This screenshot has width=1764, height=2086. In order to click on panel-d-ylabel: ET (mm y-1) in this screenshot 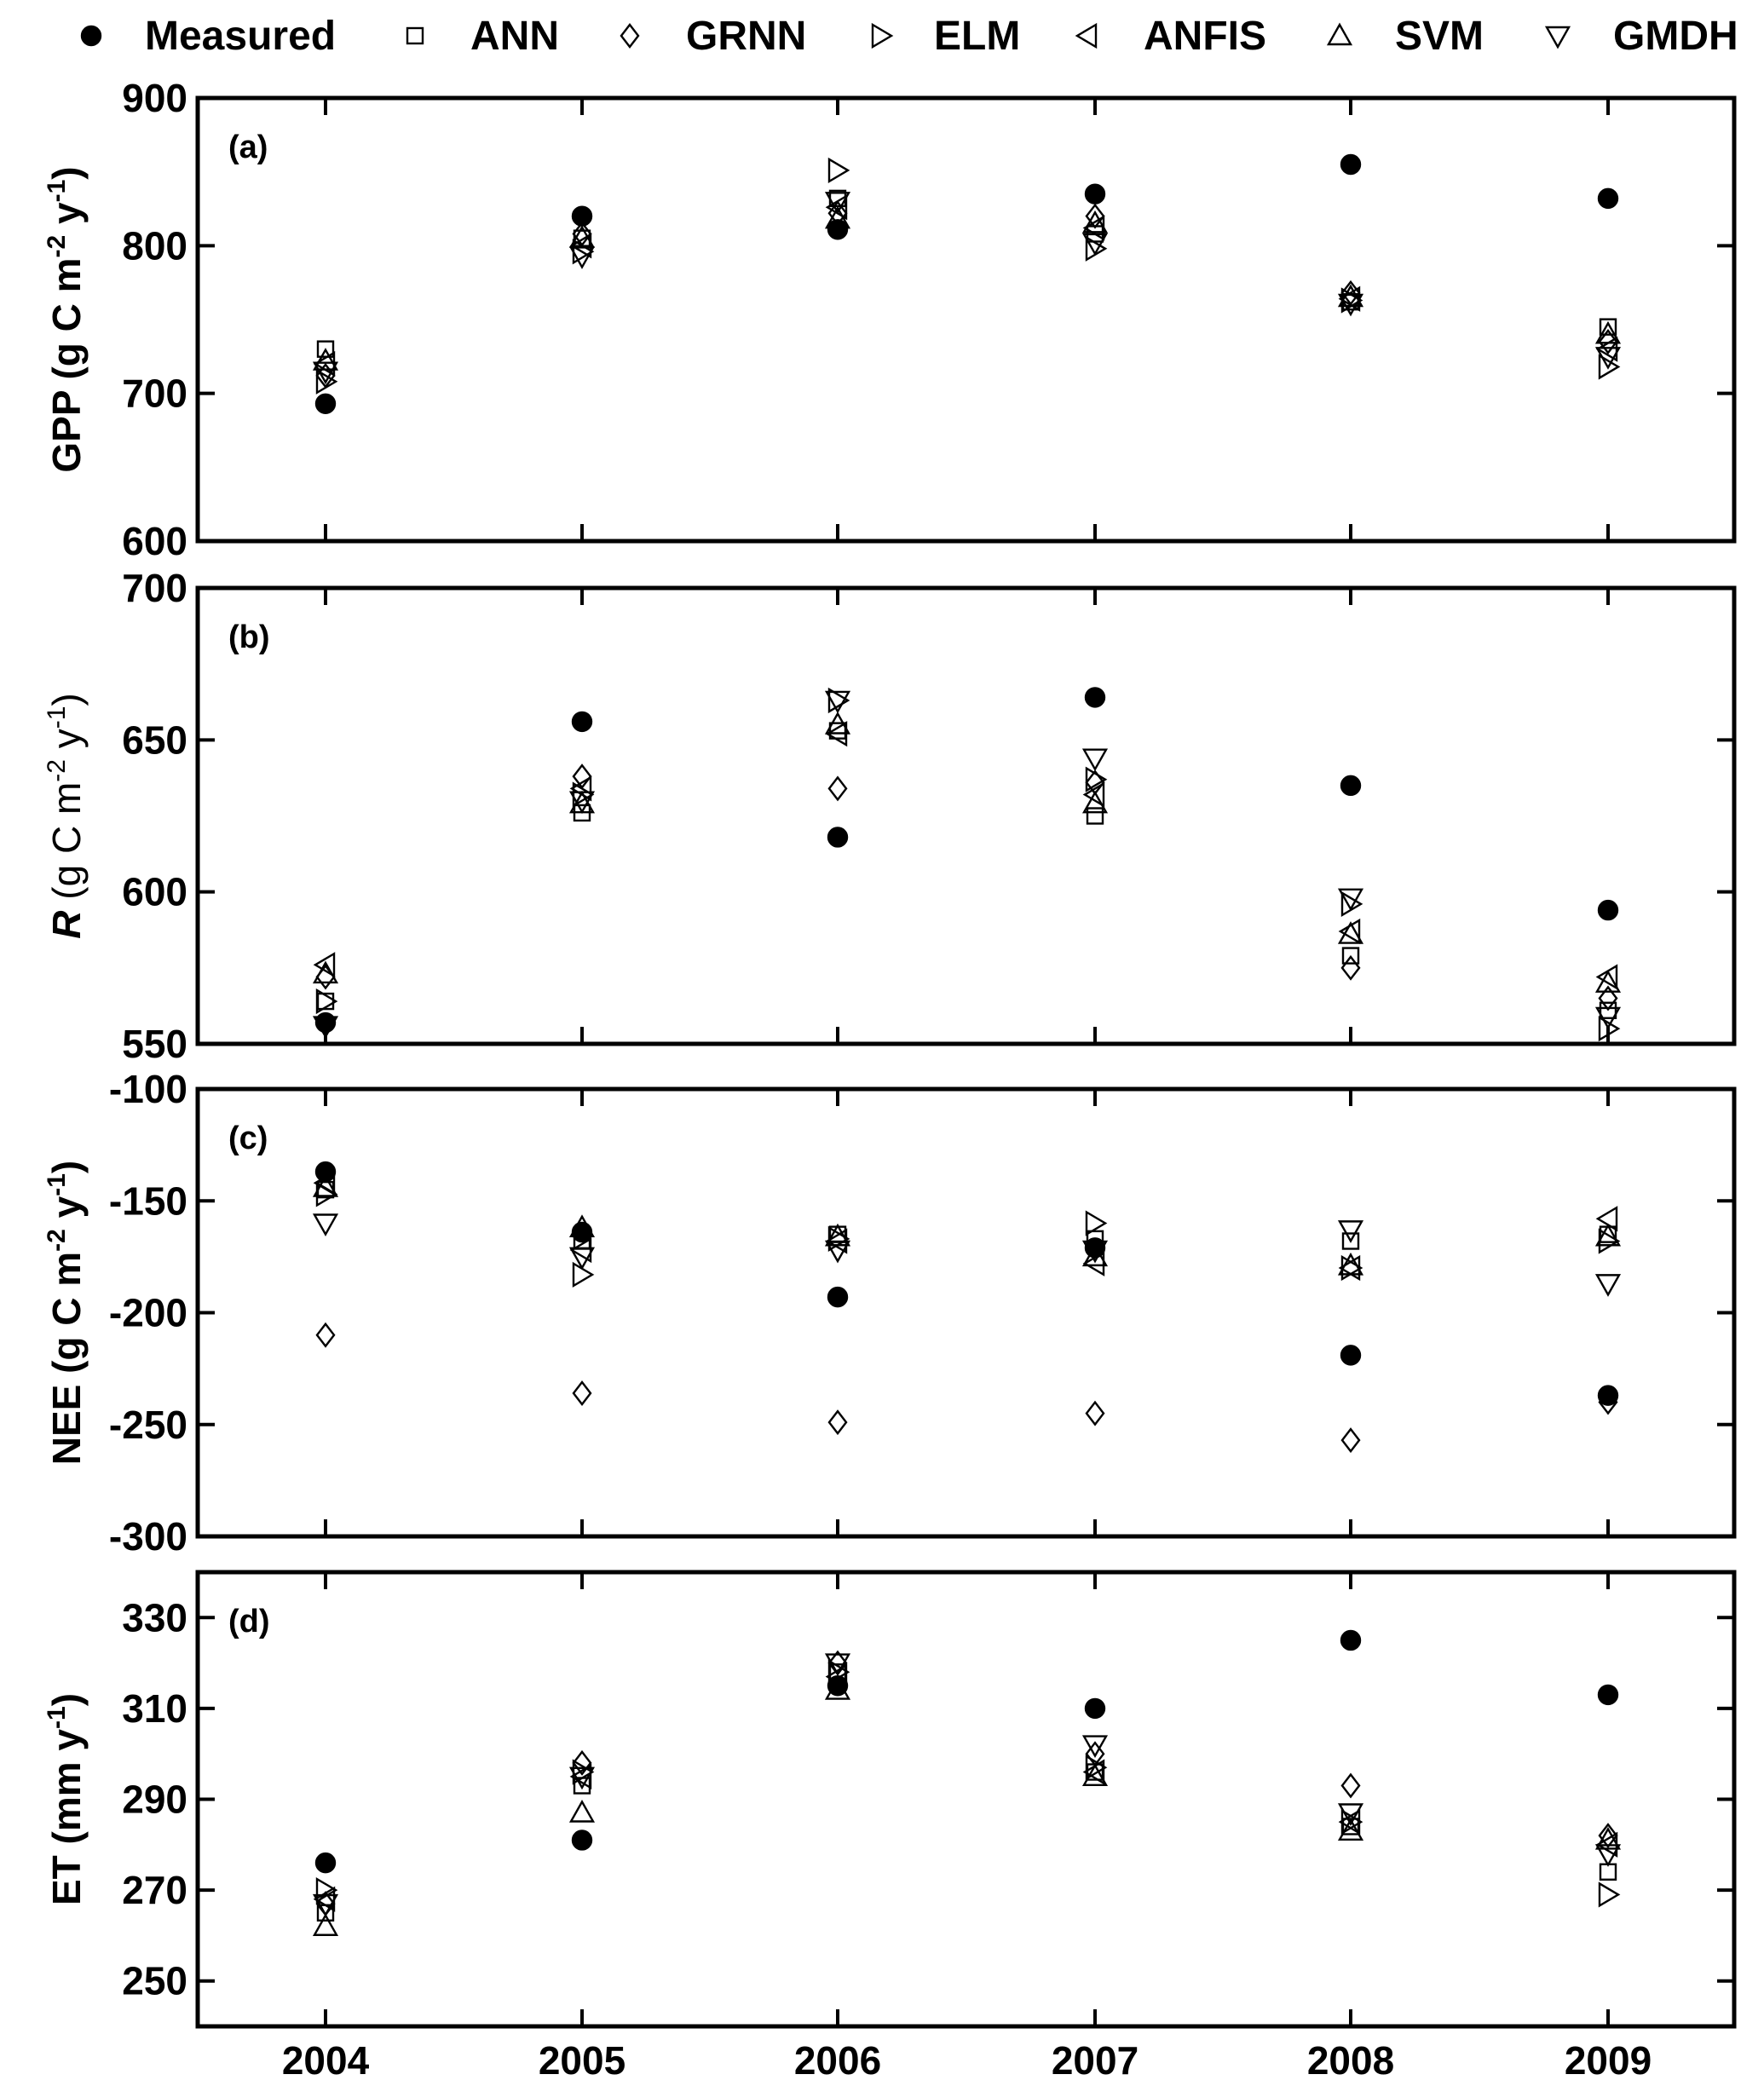, I will do `click(66, 1799)`.